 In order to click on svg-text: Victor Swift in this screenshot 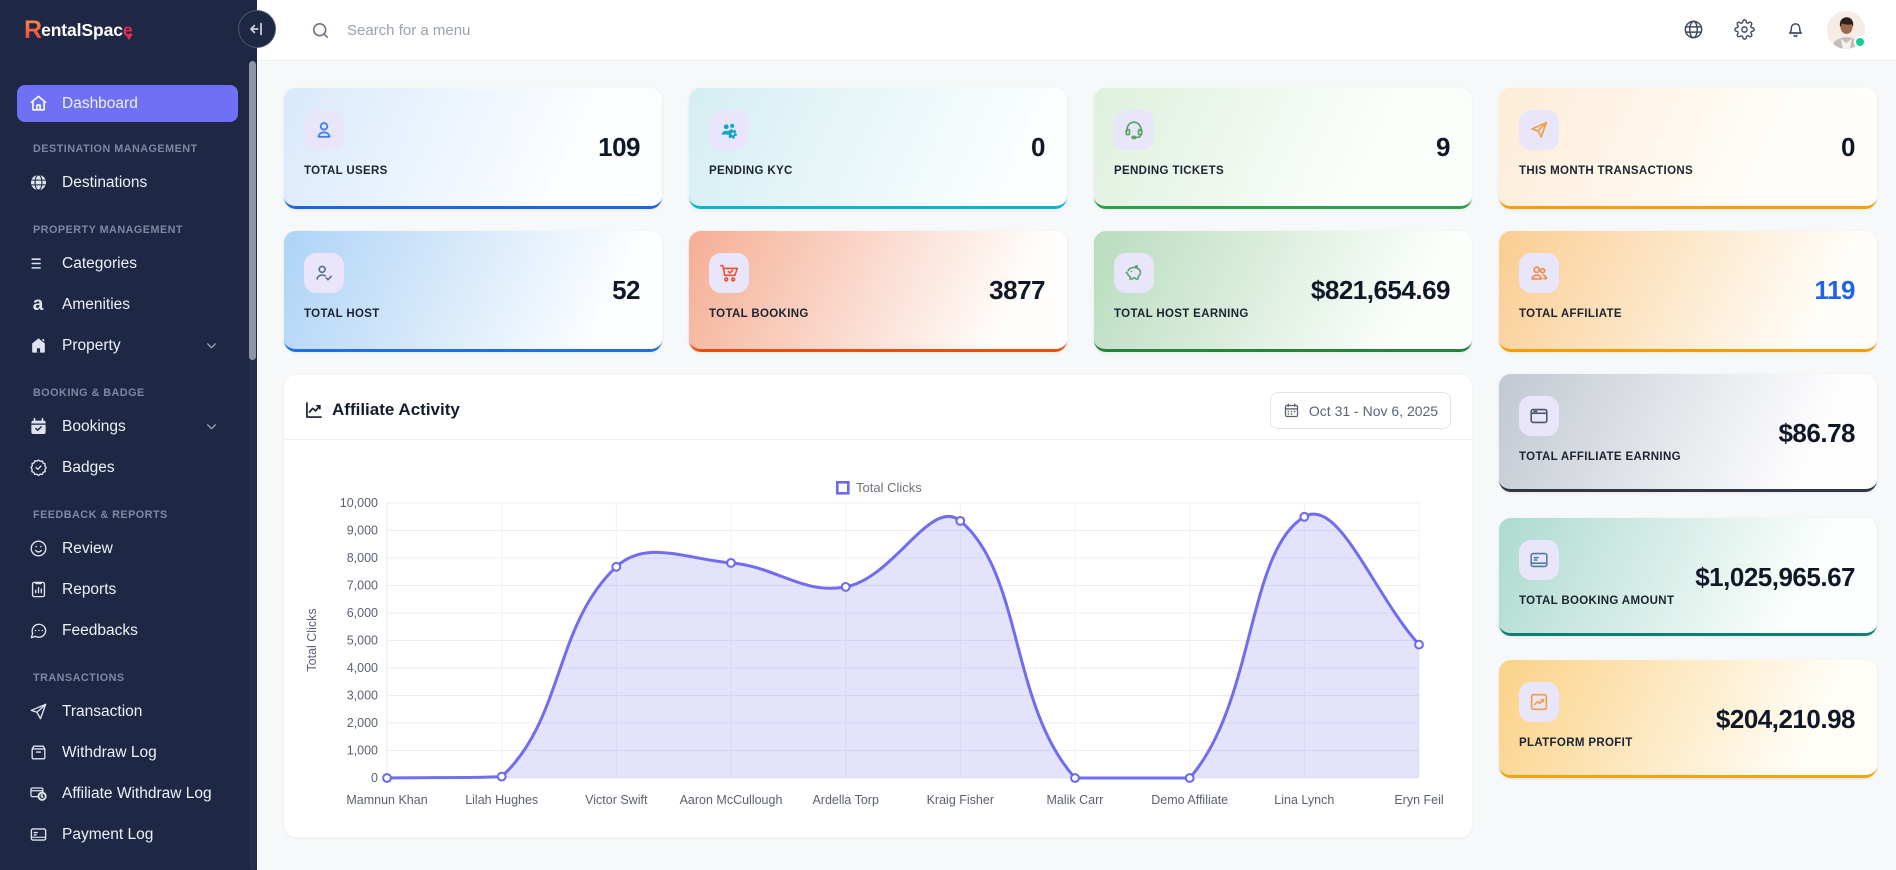, I will do `click(616, 800)`.